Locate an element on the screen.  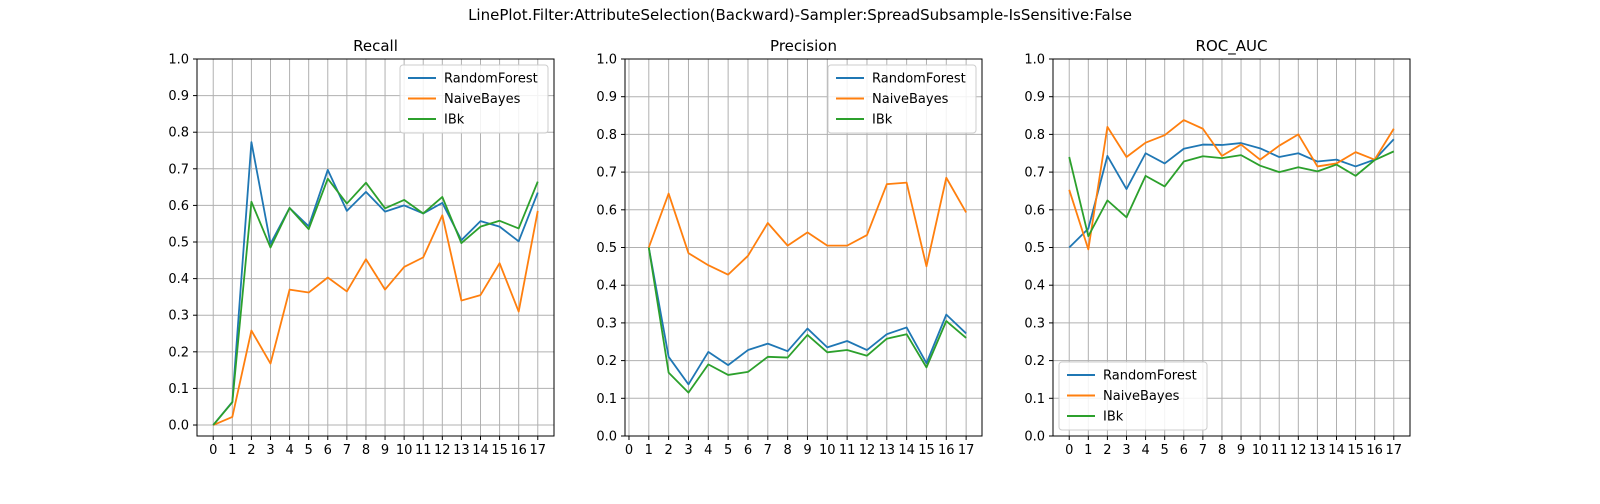
series-line-naivebayes is located at coordinates (375, 318).